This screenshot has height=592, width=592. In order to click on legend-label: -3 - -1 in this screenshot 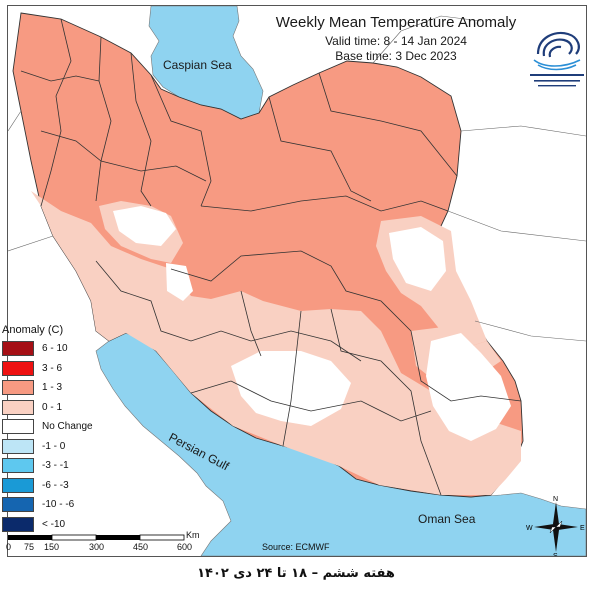, I will do `click(55, 466)`.